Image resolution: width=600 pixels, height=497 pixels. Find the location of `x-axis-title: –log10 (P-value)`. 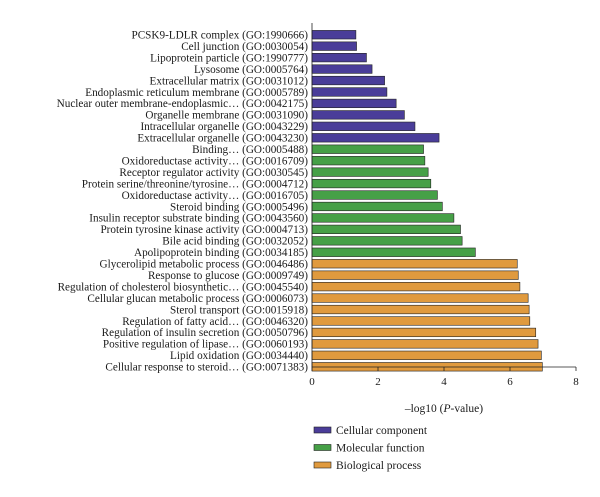

x-axis-title: –log10 (P-value) is located at coordinates (443, 409).